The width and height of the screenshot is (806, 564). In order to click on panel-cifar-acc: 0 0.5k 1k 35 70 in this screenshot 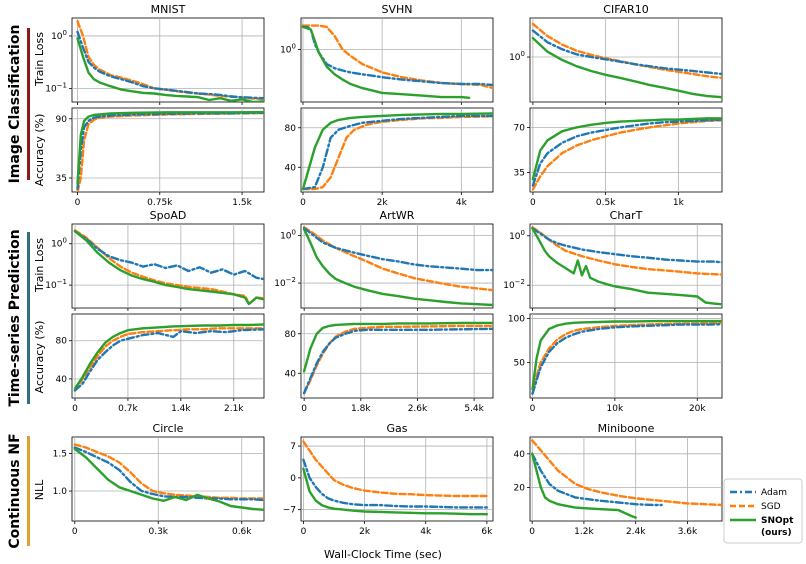, I will do `click(618, 157)`.